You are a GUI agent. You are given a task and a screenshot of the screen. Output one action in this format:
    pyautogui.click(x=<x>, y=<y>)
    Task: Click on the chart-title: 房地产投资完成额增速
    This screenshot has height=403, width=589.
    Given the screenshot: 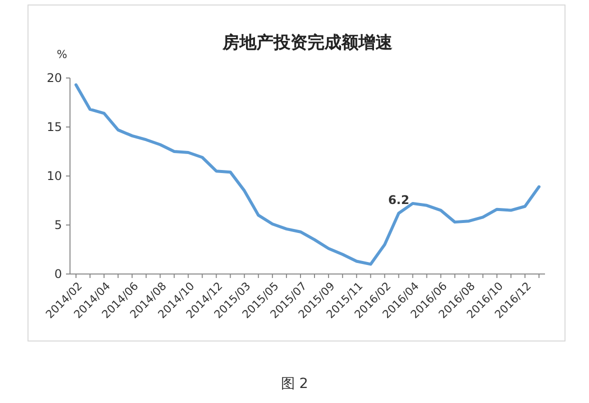 What is the action you would take?
    pyautogui.click(x=307, y=43)
    